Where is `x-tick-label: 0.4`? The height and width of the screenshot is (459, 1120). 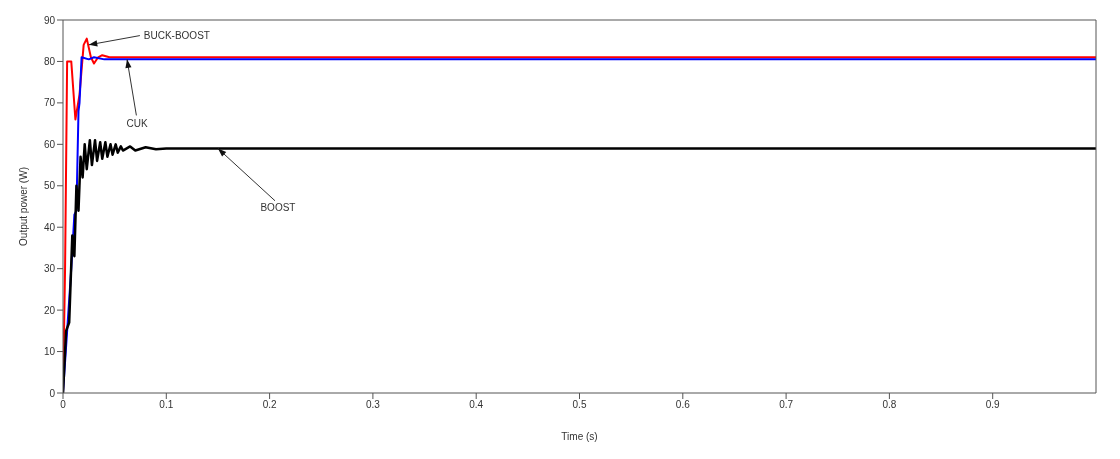 x-tick-label: 0.4 is located at coordinates (476, 405).